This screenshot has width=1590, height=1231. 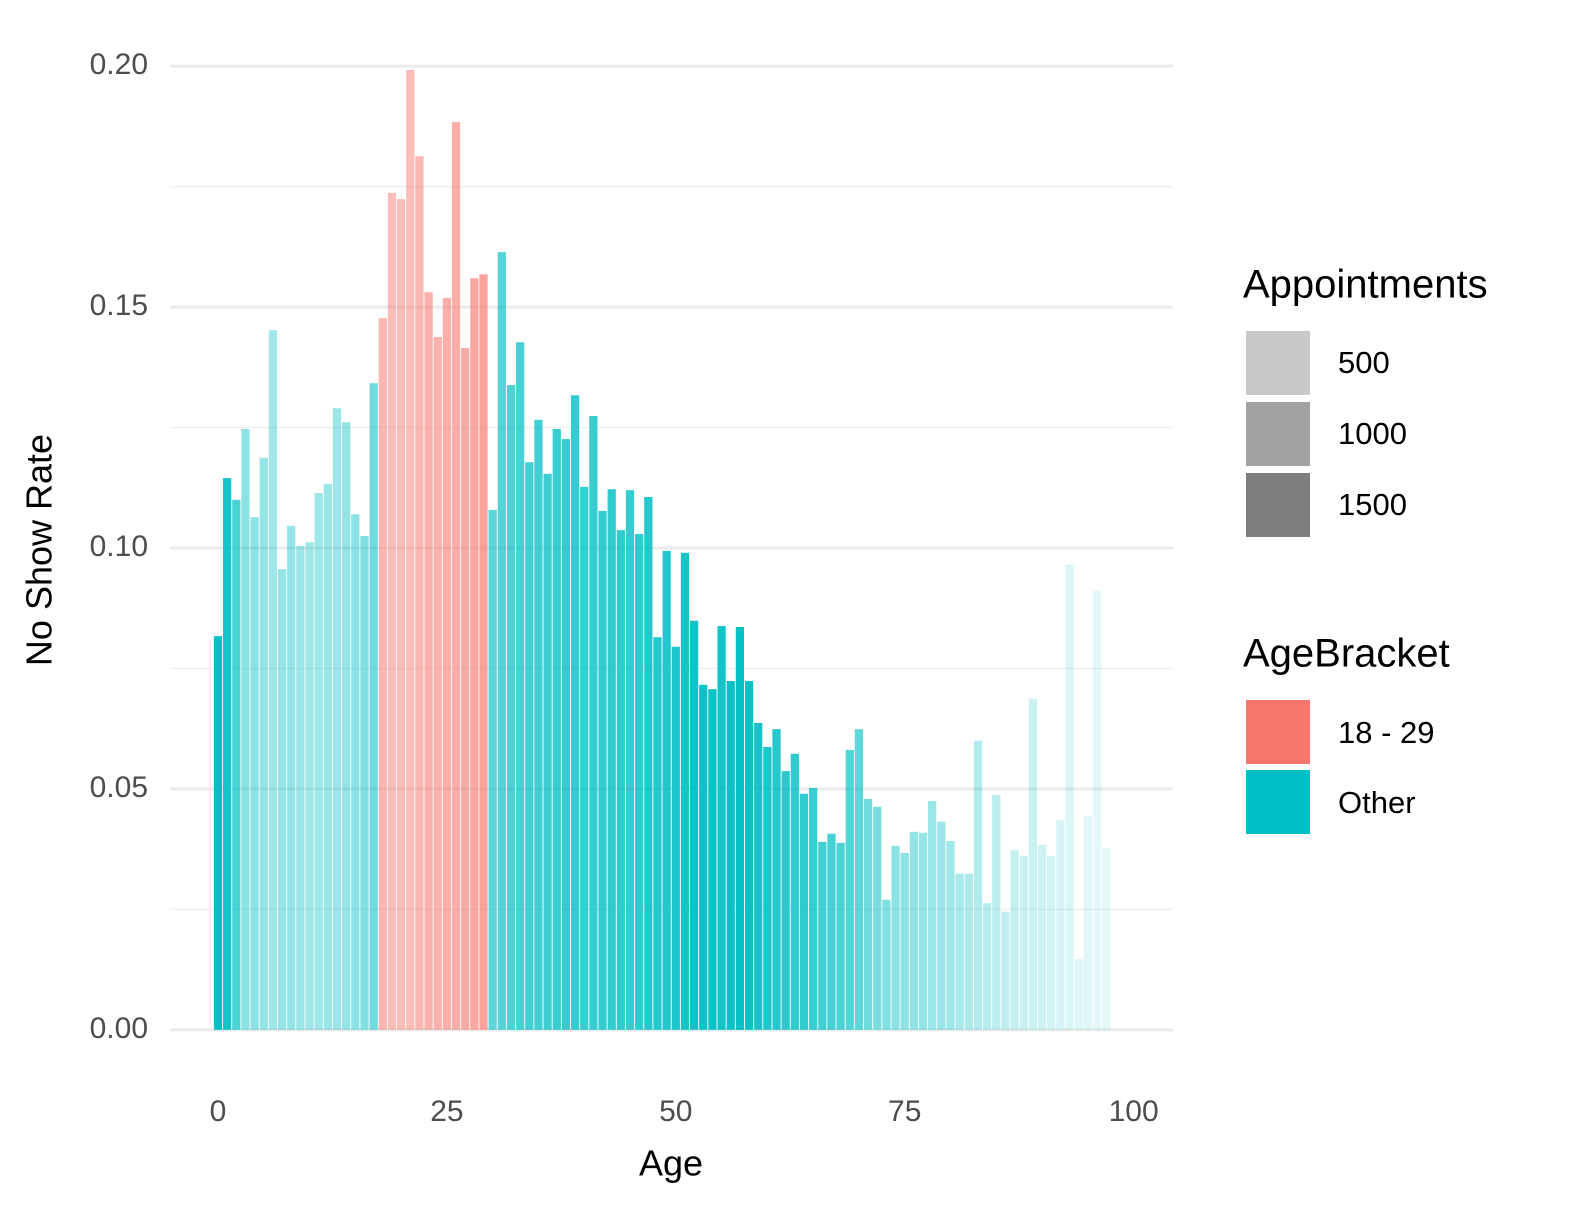 What do you see at coordinates (119, 787) in the screenshot?
I see `y-tick-label: 0.05` at bounding box center [119, 787].